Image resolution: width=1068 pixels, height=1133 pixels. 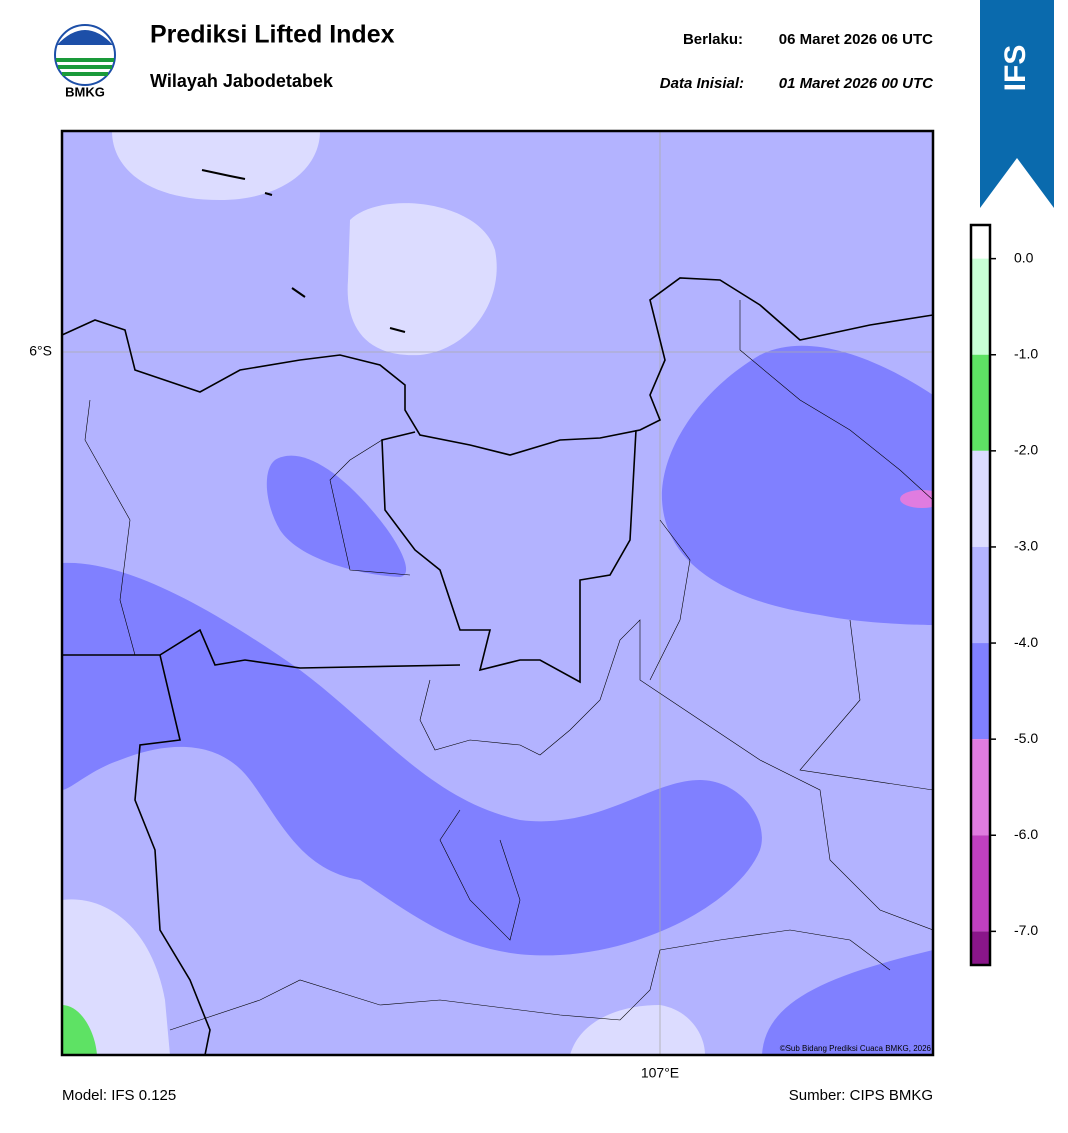 What do you see at coordinates (861, 1095) in the screenshot?
I see `source: Sumber: CIPS BMKG` at bounding box center [861, 1095].